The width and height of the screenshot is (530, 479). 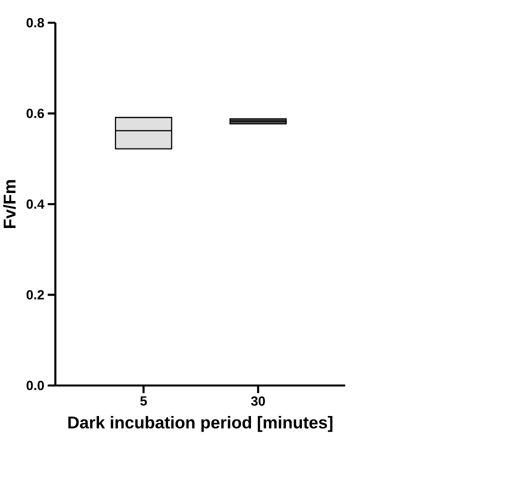 What do you see at coordinates (35, 23) in the screenshot?
I see `y-tick-label: 0.8` at bounding box center [35, 23].